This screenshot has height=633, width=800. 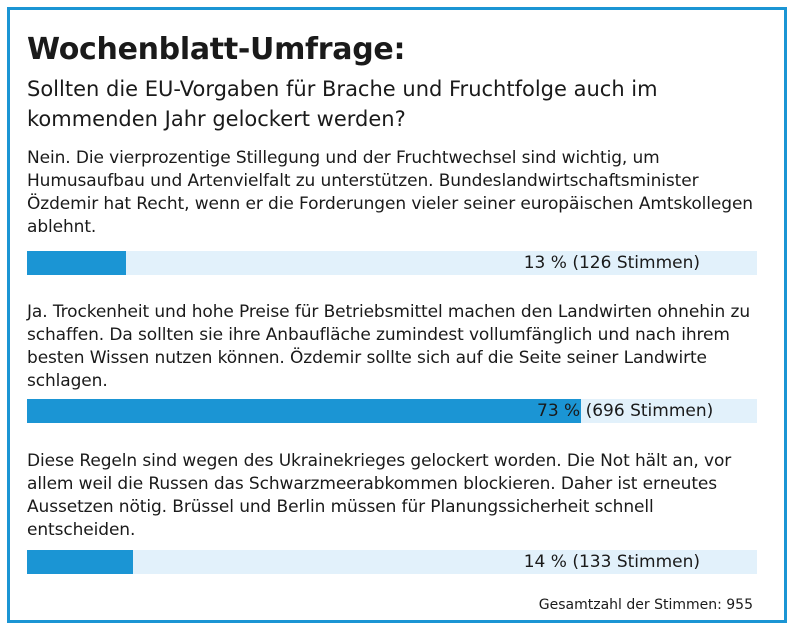 I want to click on bar-votes-2: (696 Stimmen), so click(x=649, y=411).